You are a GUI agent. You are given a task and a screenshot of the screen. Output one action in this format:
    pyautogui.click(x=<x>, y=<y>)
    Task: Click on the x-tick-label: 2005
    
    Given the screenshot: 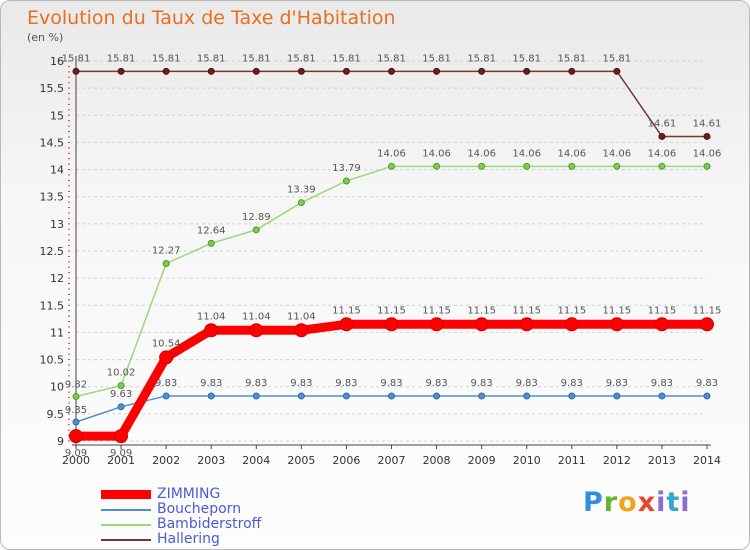 What is the action you would take?
    pyautogui.click(x=301, y=460)
    